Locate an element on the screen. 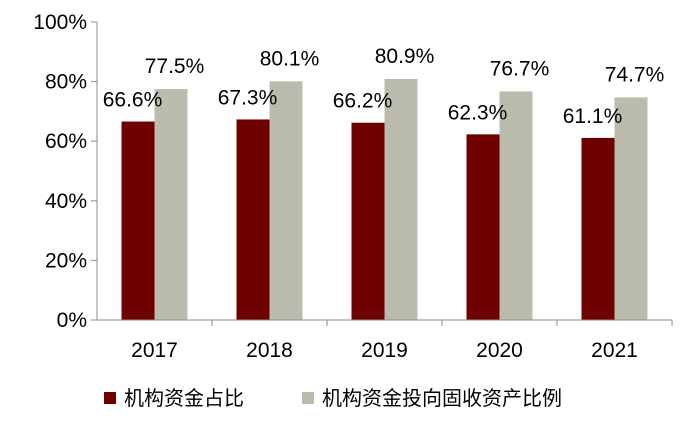  y-tick-label: 100% is located at coordinates (60, 22).